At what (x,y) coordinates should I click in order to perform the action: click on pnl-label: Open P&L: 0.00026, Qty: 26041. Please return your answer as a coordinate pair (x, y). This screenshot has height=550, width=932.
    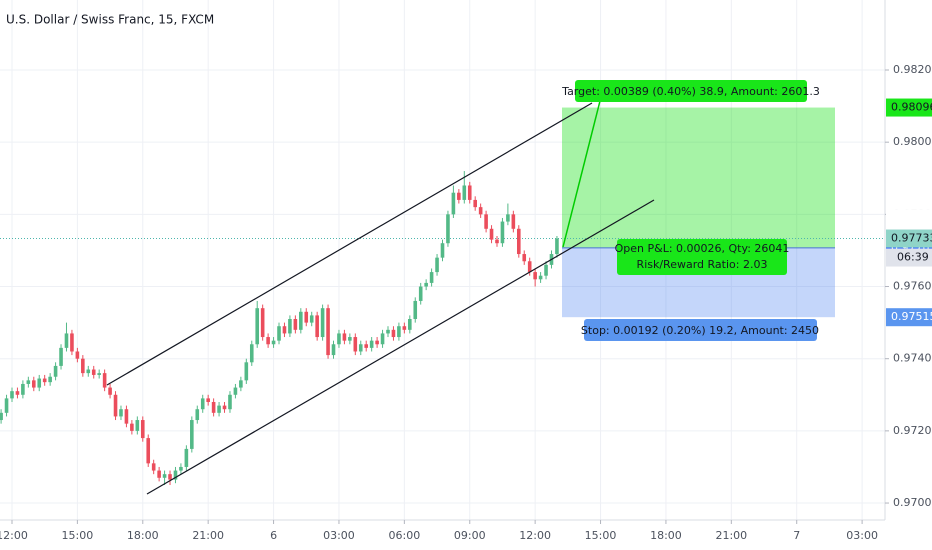
    Looking at the image, I should click on (702, 248).